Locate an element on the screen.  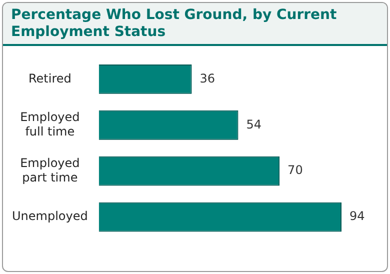
y-tick-label: Employed part time is located at coordinates (50, 170).